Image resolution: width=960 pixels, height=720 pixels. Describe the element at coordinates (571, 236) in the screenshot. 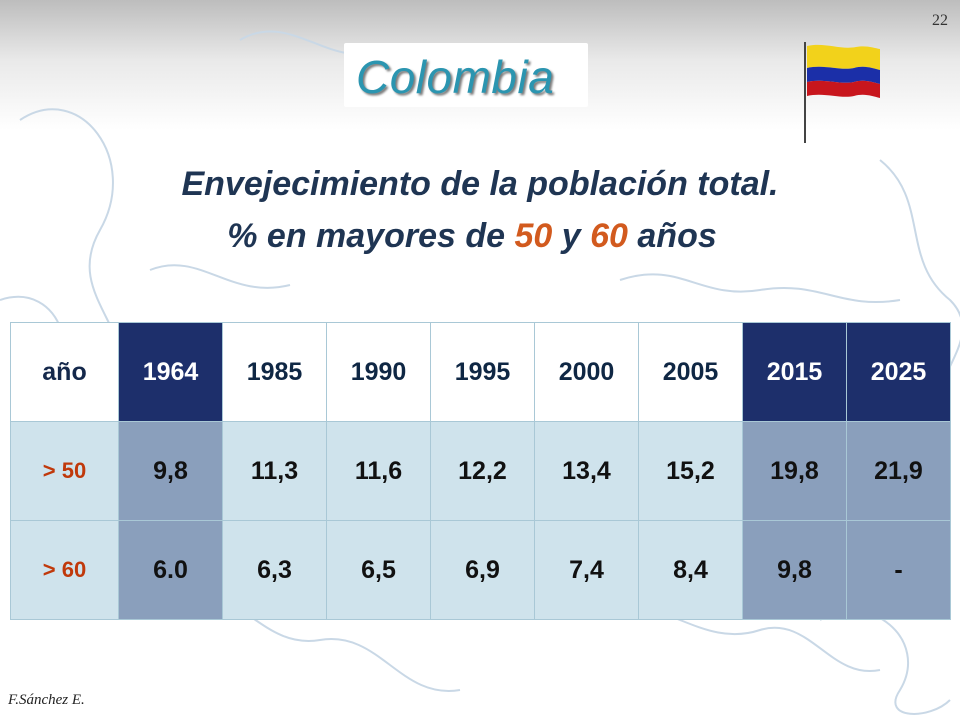

I see `title-mid: y` at that location.